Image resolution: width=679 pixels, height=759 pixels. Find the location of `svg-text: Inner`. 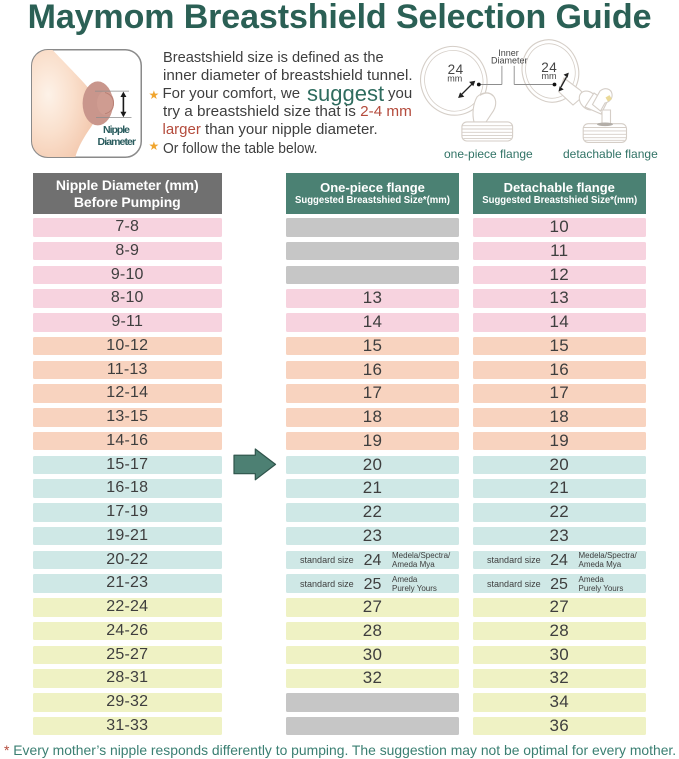

svg-text: Inner is located at coordinates (508, 53).